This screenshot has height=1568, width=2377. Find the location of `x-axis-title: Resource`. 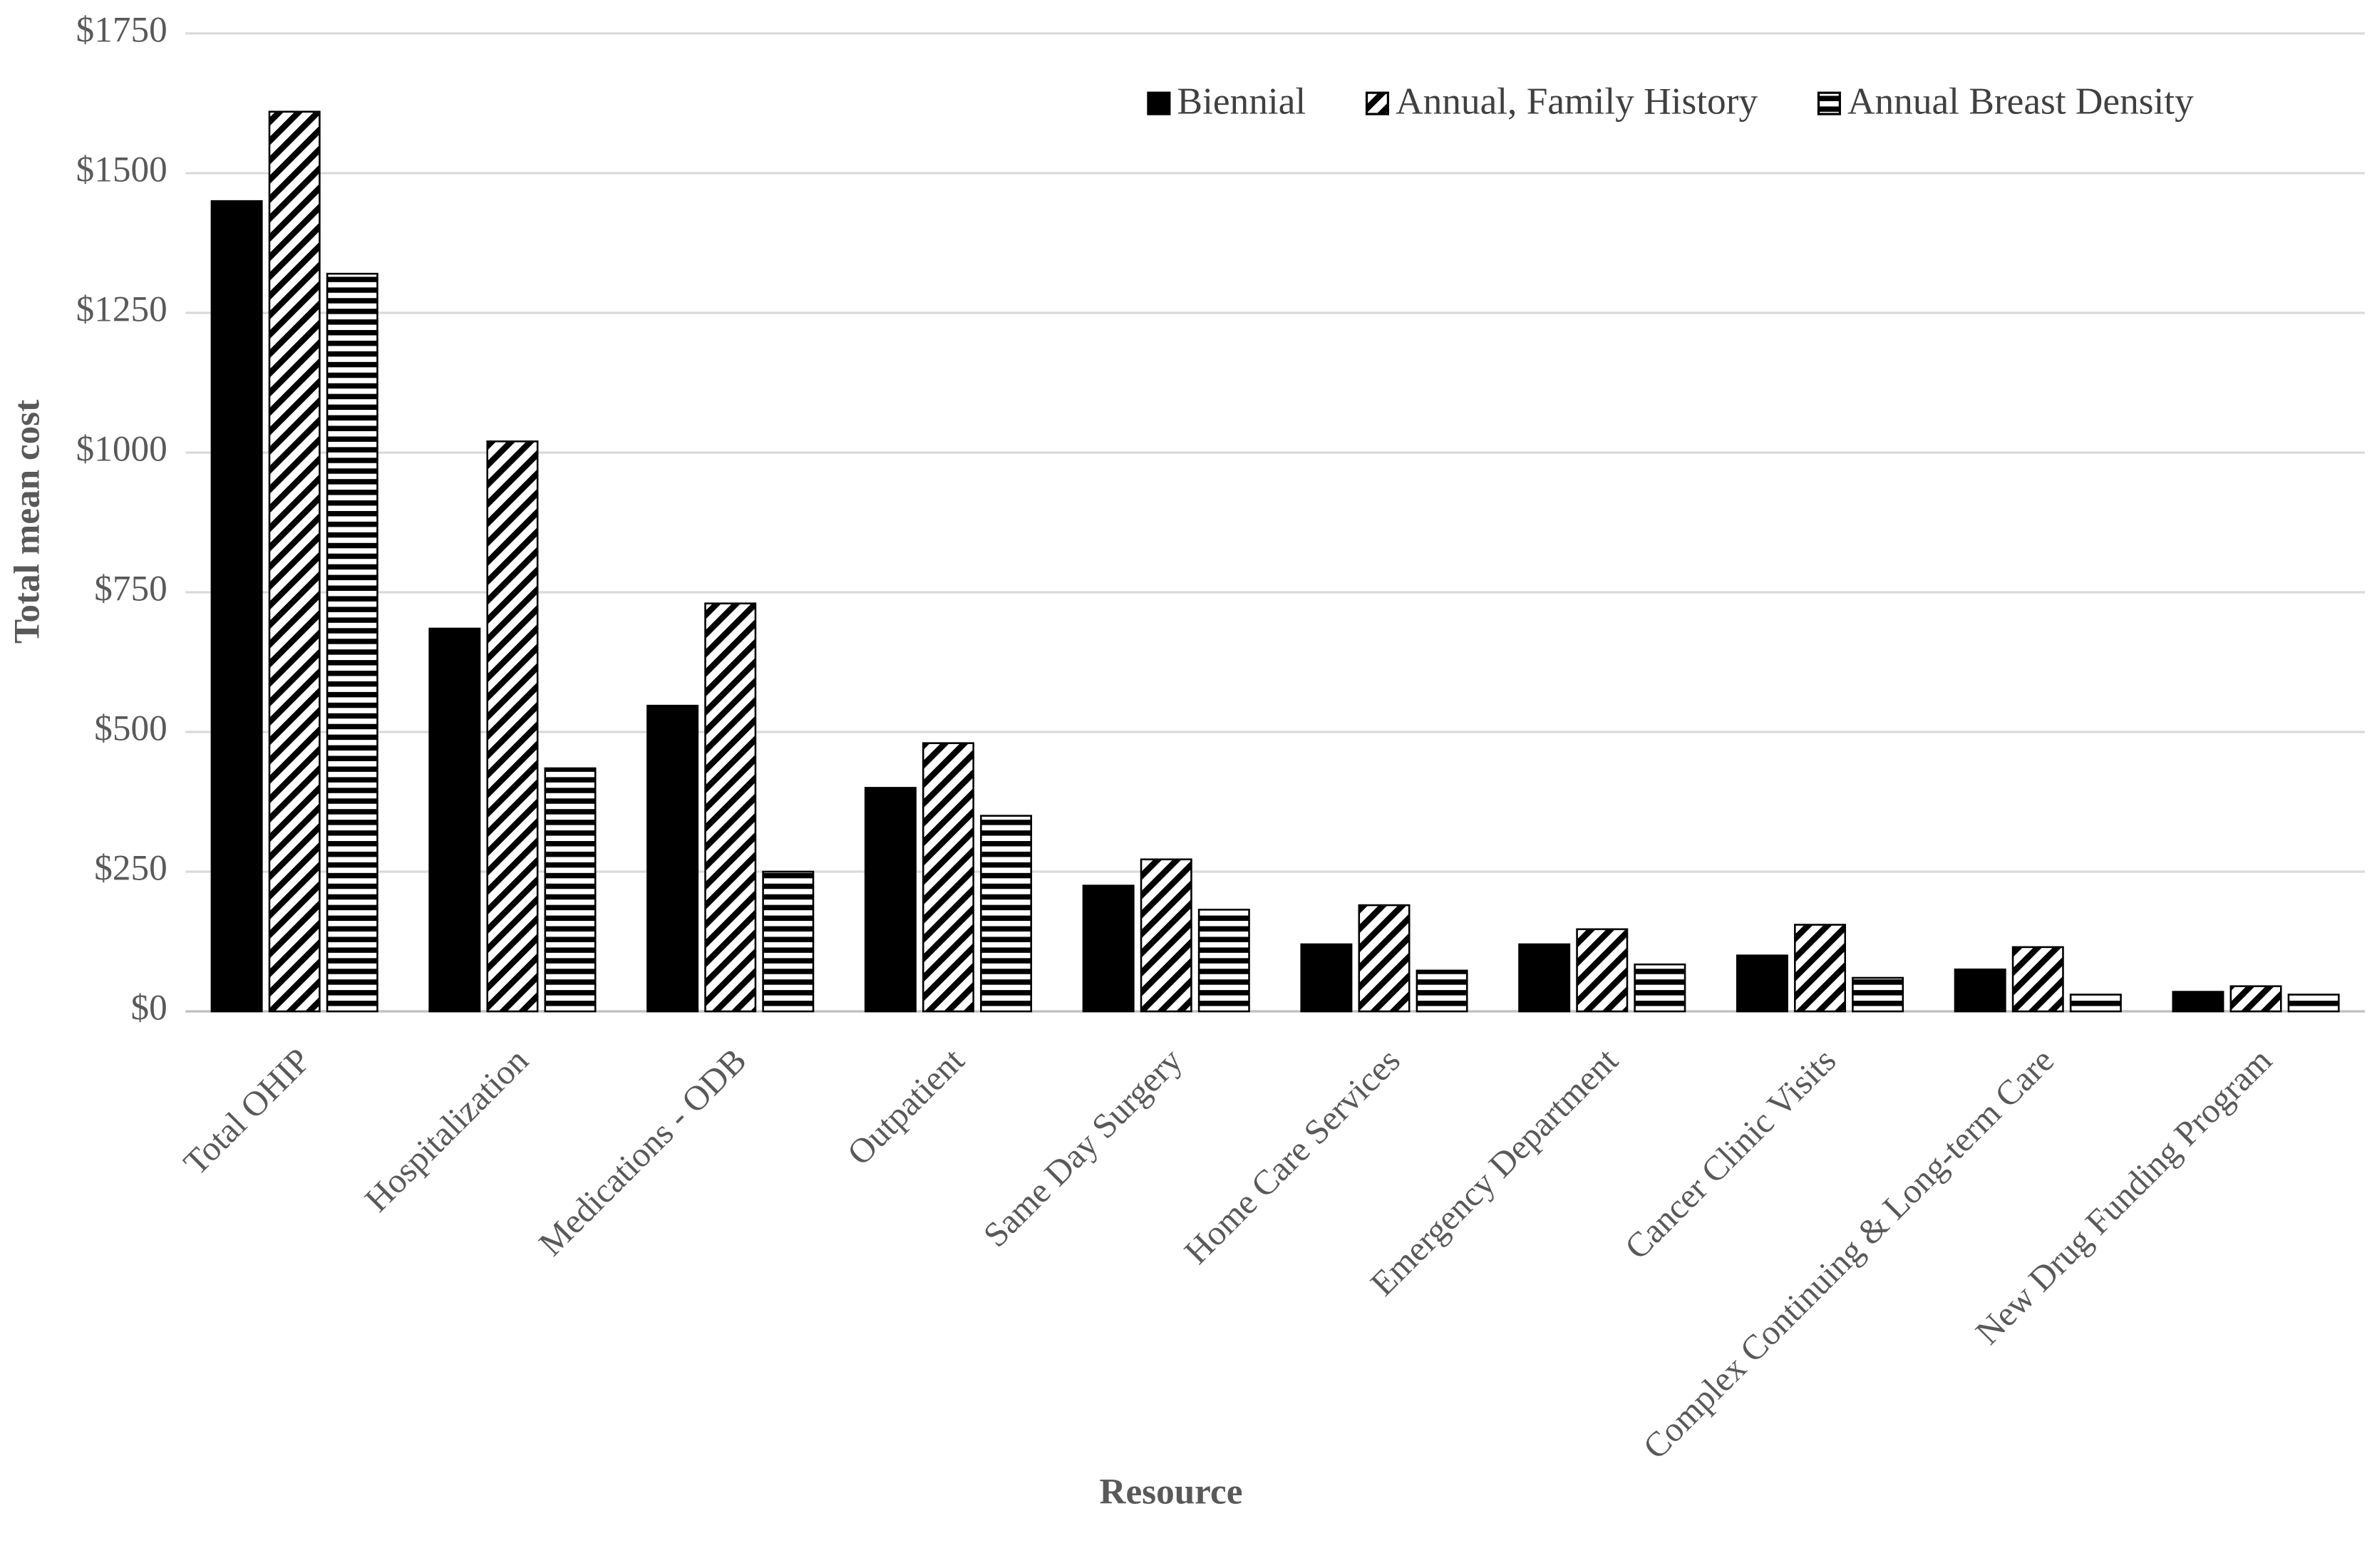

x-axis-title: Resource is located at coordinates (1170, 1491).